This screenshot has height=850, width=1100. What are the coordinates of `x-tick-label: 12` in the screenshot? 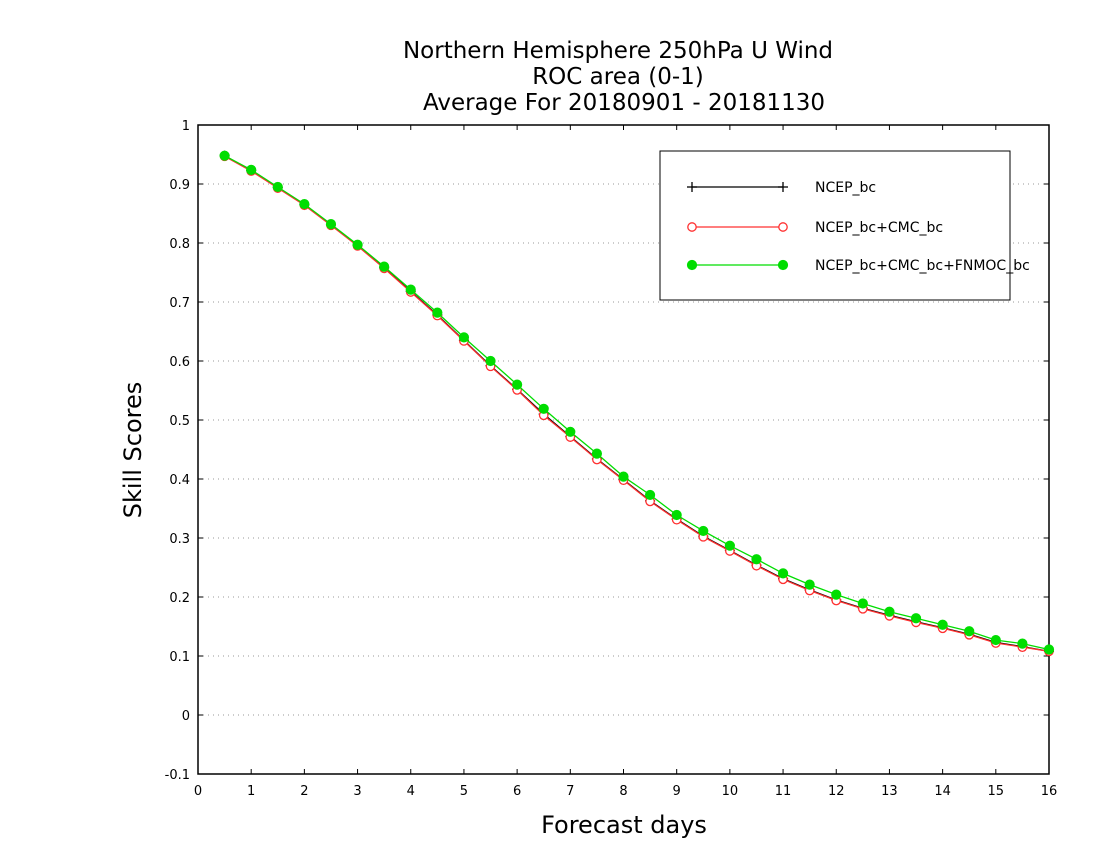 It's located at (836, 791).